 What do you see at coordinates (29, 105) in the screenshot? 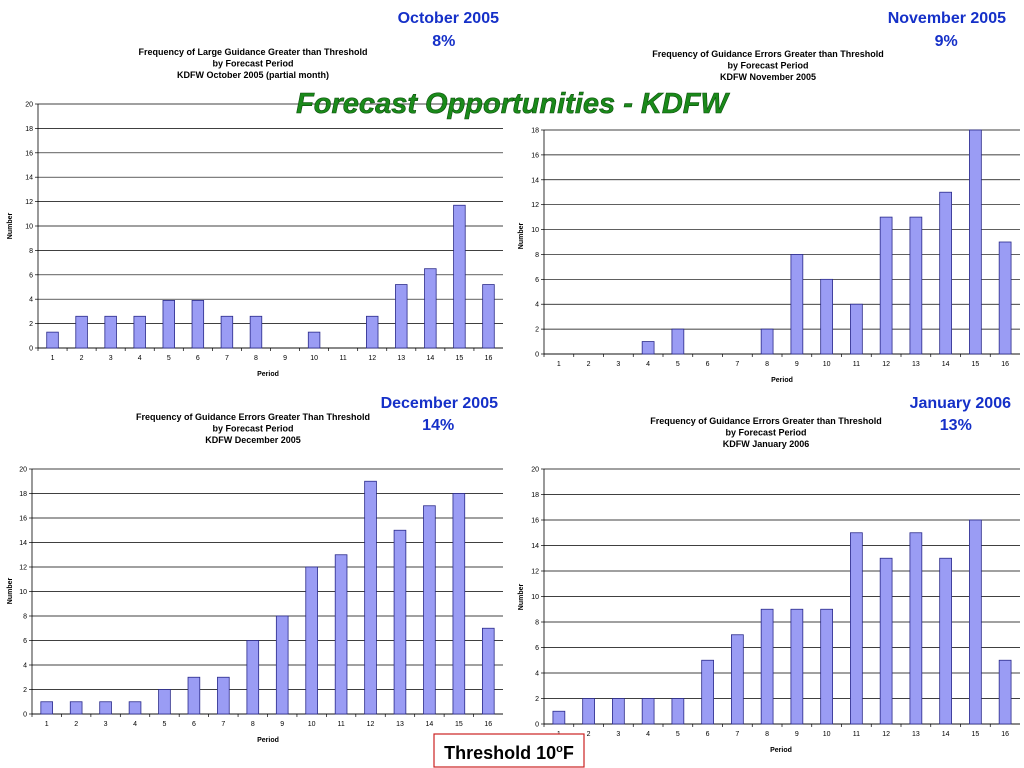
I see `chart-1-y-tick-label: 20` at bounding box center [29, 105].